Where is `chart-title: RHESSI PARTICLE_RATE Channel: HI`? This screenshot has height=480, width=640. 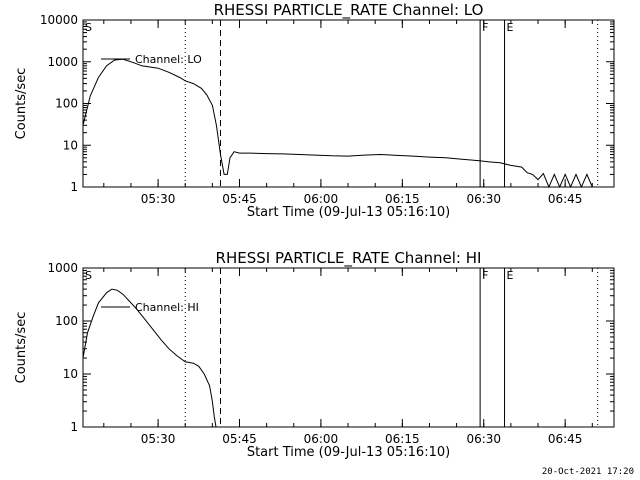
chart-title: RHESSI PARTICLE_RATE Channel: HI is located at coordinates (349, 258).